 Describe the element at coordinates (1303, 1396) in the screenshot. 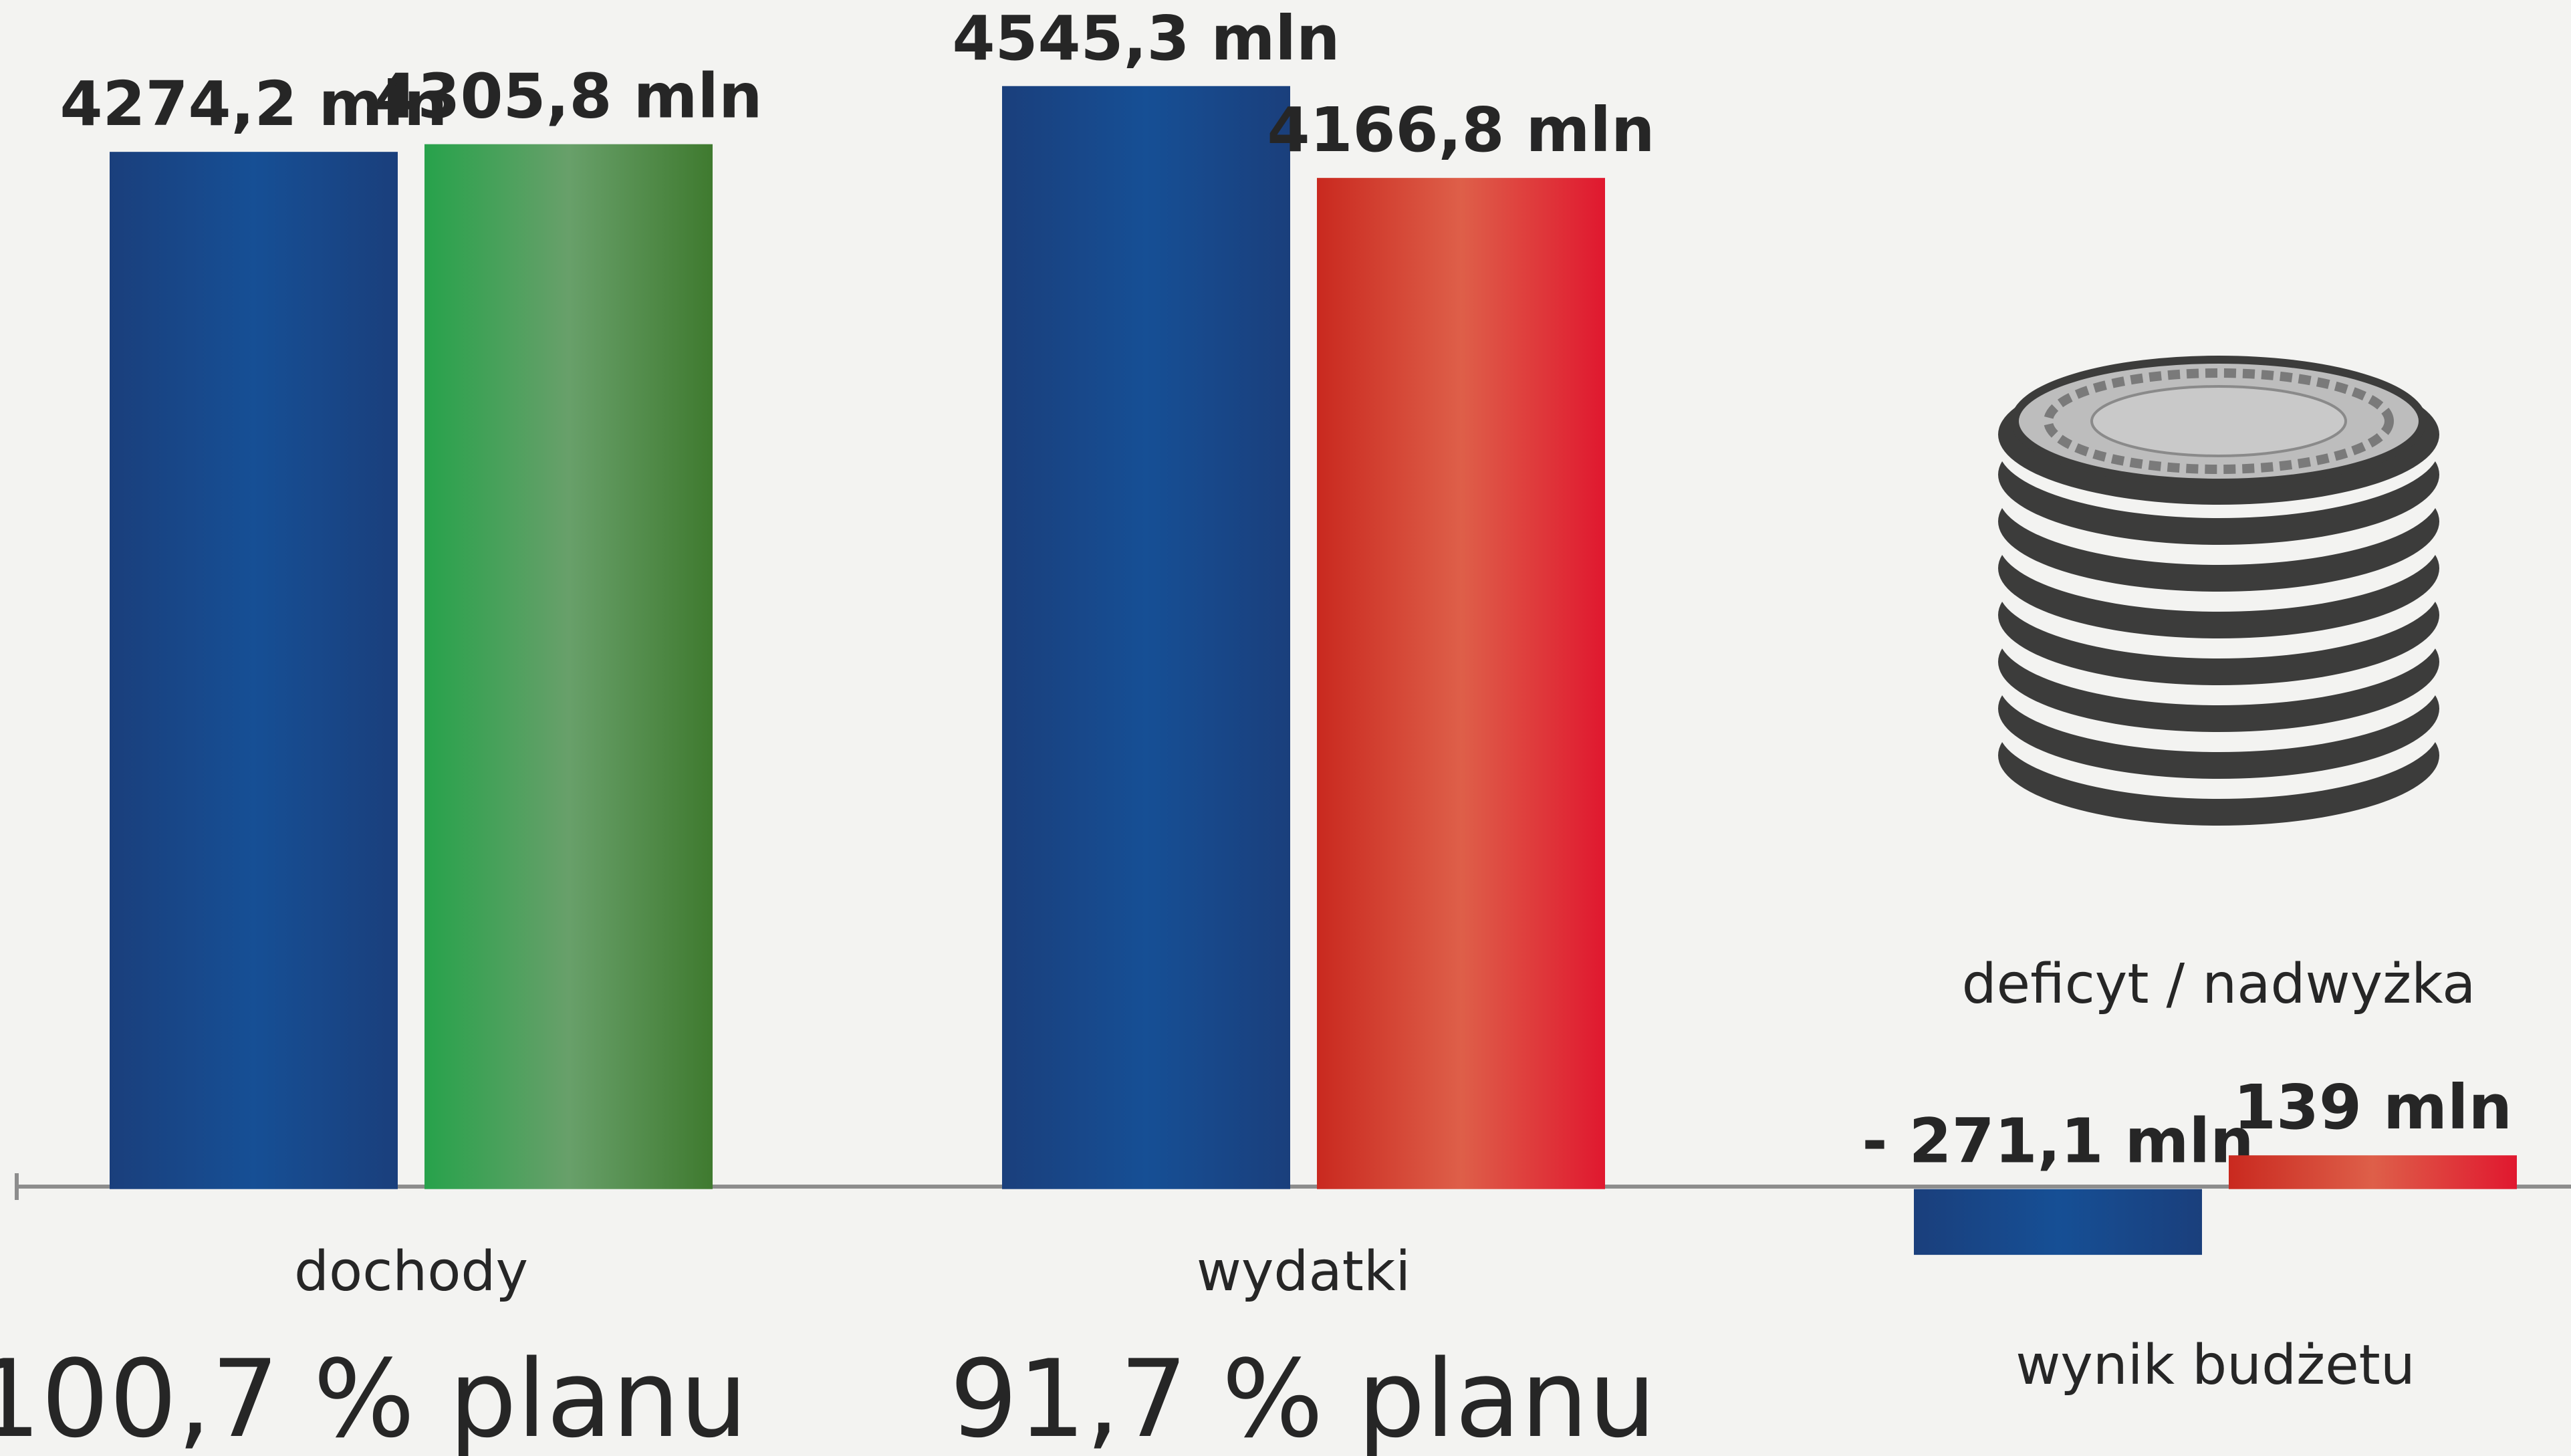

I see `plan-note: 91,7 % planu` at that location.